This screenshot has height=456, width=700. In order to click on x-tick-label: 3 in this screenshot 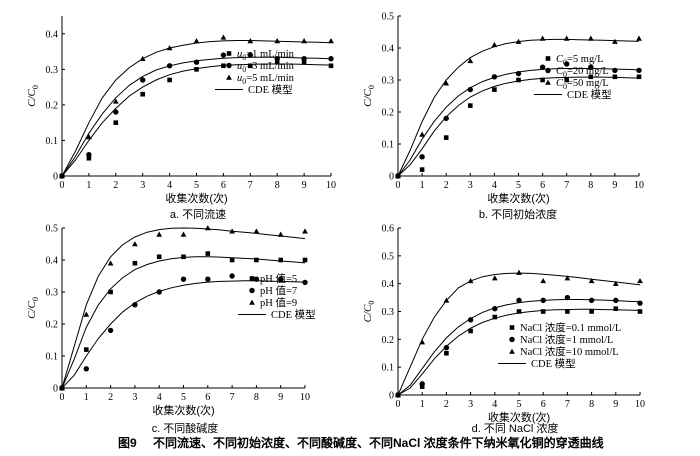, I will do `click(470, 404)`.